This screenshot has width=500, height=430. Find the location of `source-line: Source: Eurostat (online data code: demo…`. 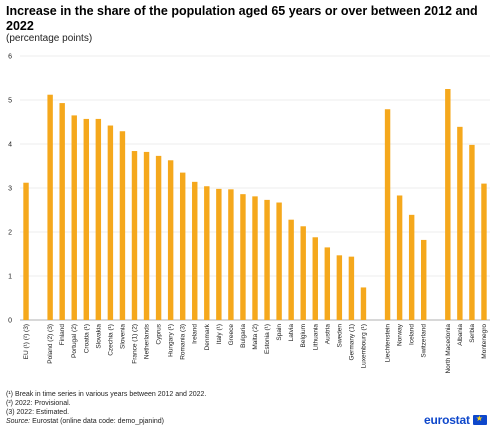

source-line: Source: Eurostat (online data code: demo… is located at coordinates (106, 421).